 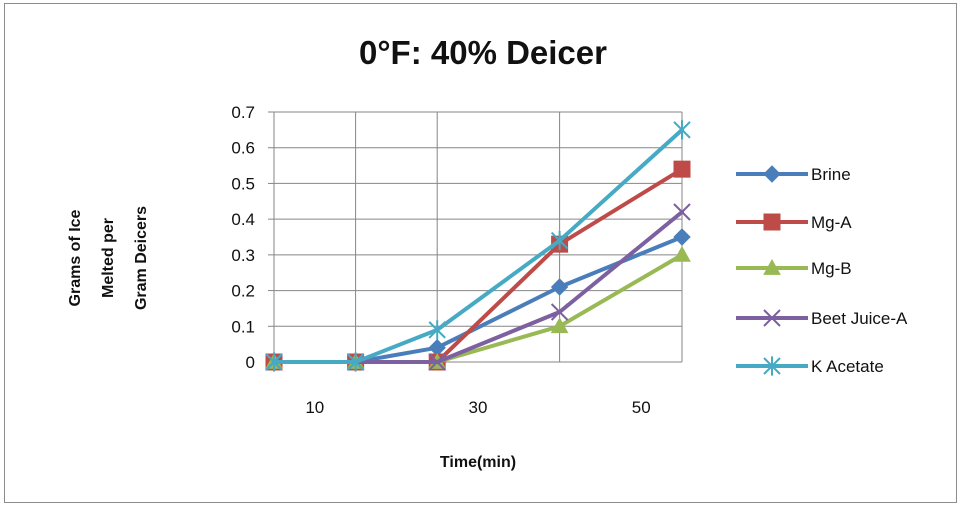 What do you see at coordinates (810, 366) in the screenshot?
I see `legend-item: K Acetate` at bounding box center [810, 366].